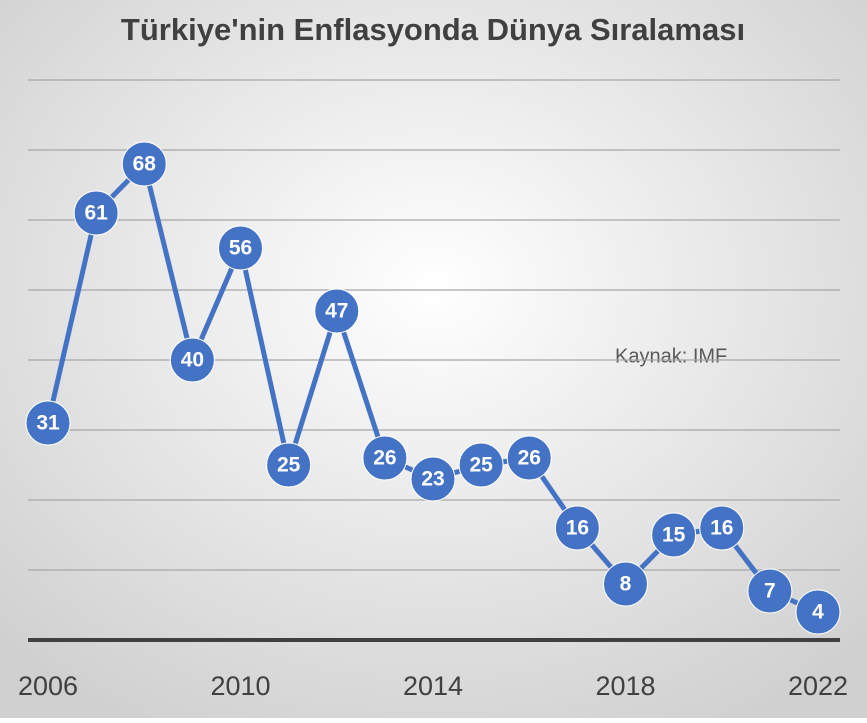  I want to click on data-label: 68, so click(145, 164).